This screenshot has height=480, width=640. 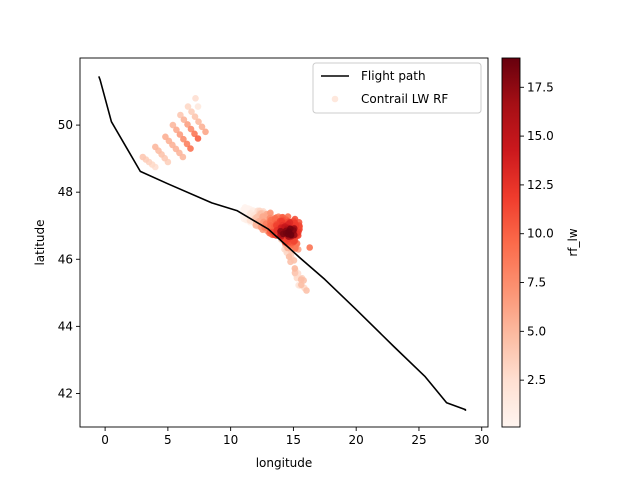 I want to click on legend-box, so click(x=397, y=88).